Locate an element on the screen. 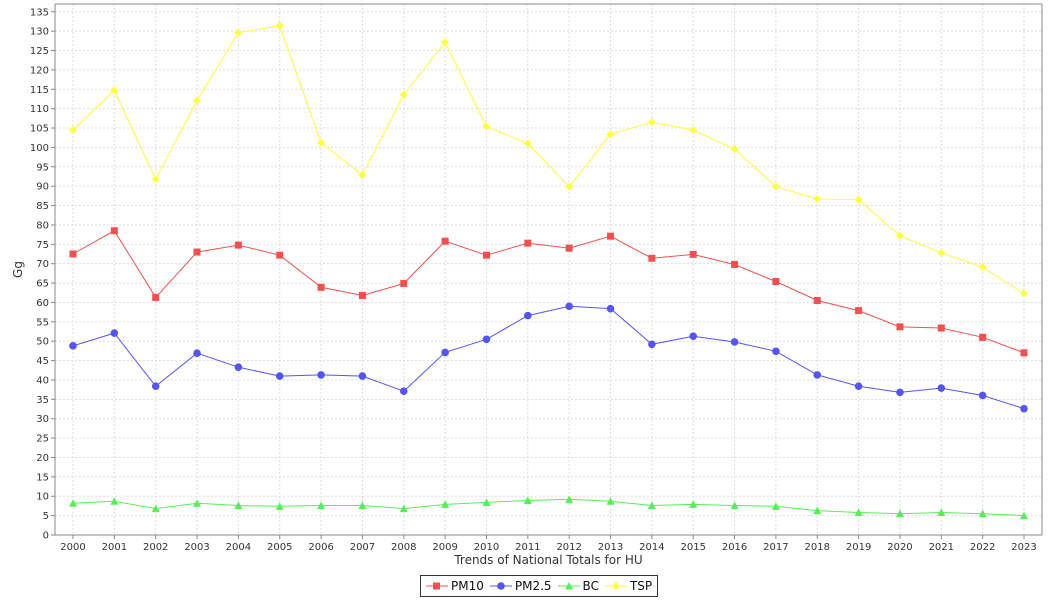 Image resolution: width=1050 pixels, height=600 pixels. y-tick-label: 115 is located at coordinates (39, 90).